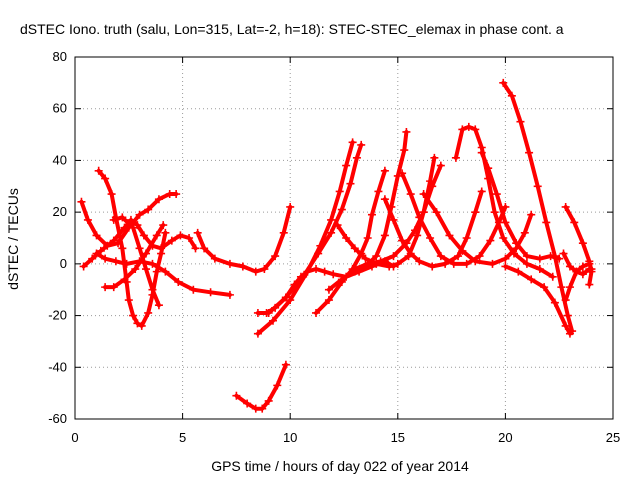 The image size is (640, 480). What do you see at coordinates (57, 418) in the screenshot?
I see `y-tick-label: -60` at bounding box center [57, 418].